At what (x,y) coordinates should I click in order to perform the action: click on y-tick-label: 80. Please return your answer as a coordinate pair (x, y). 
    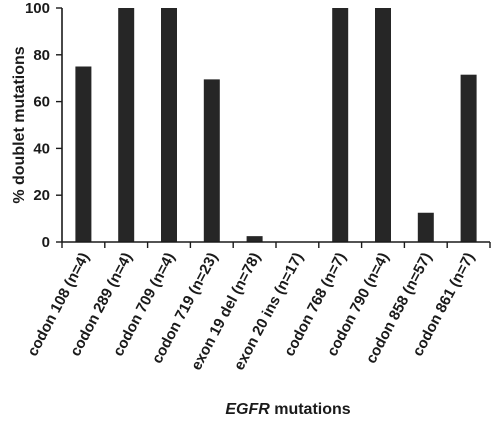
    Looking at the image, I should click on (41, 55).